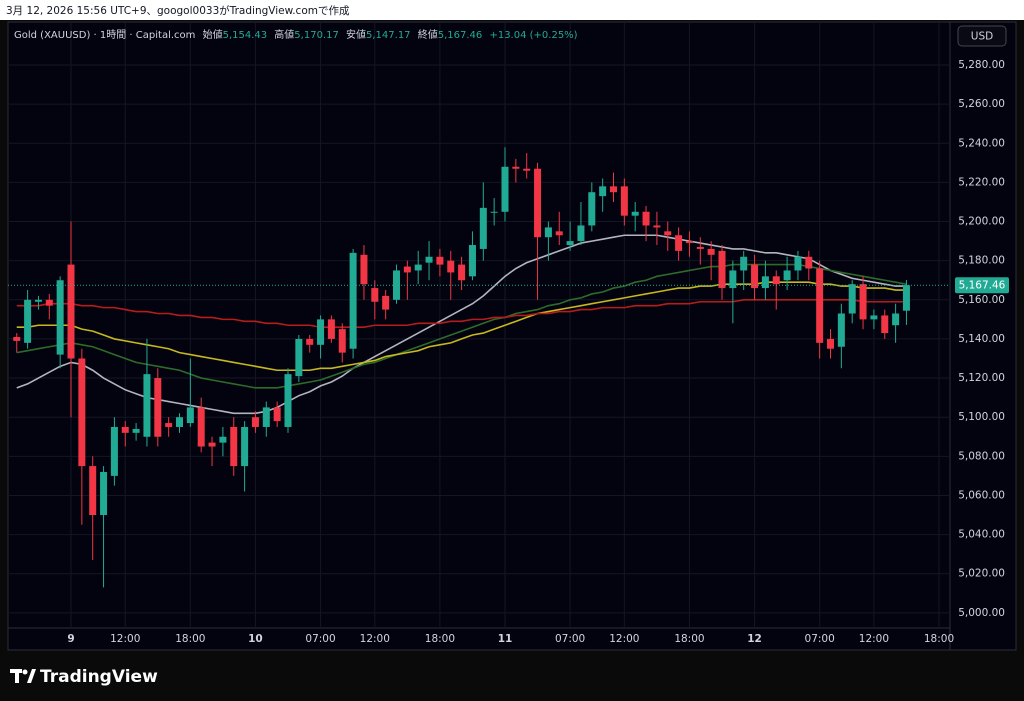 Image resolution: width=1024 pixels, height=701 pixels. I want to click on currency: USD, so click(982, 37).